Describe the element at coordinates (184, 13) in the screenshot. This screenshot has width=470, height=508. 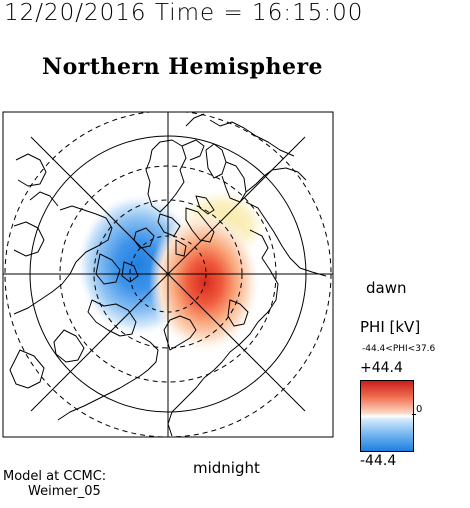
I see `datetime-label: 12/20/2016 Time = 16:15:00` at that location.